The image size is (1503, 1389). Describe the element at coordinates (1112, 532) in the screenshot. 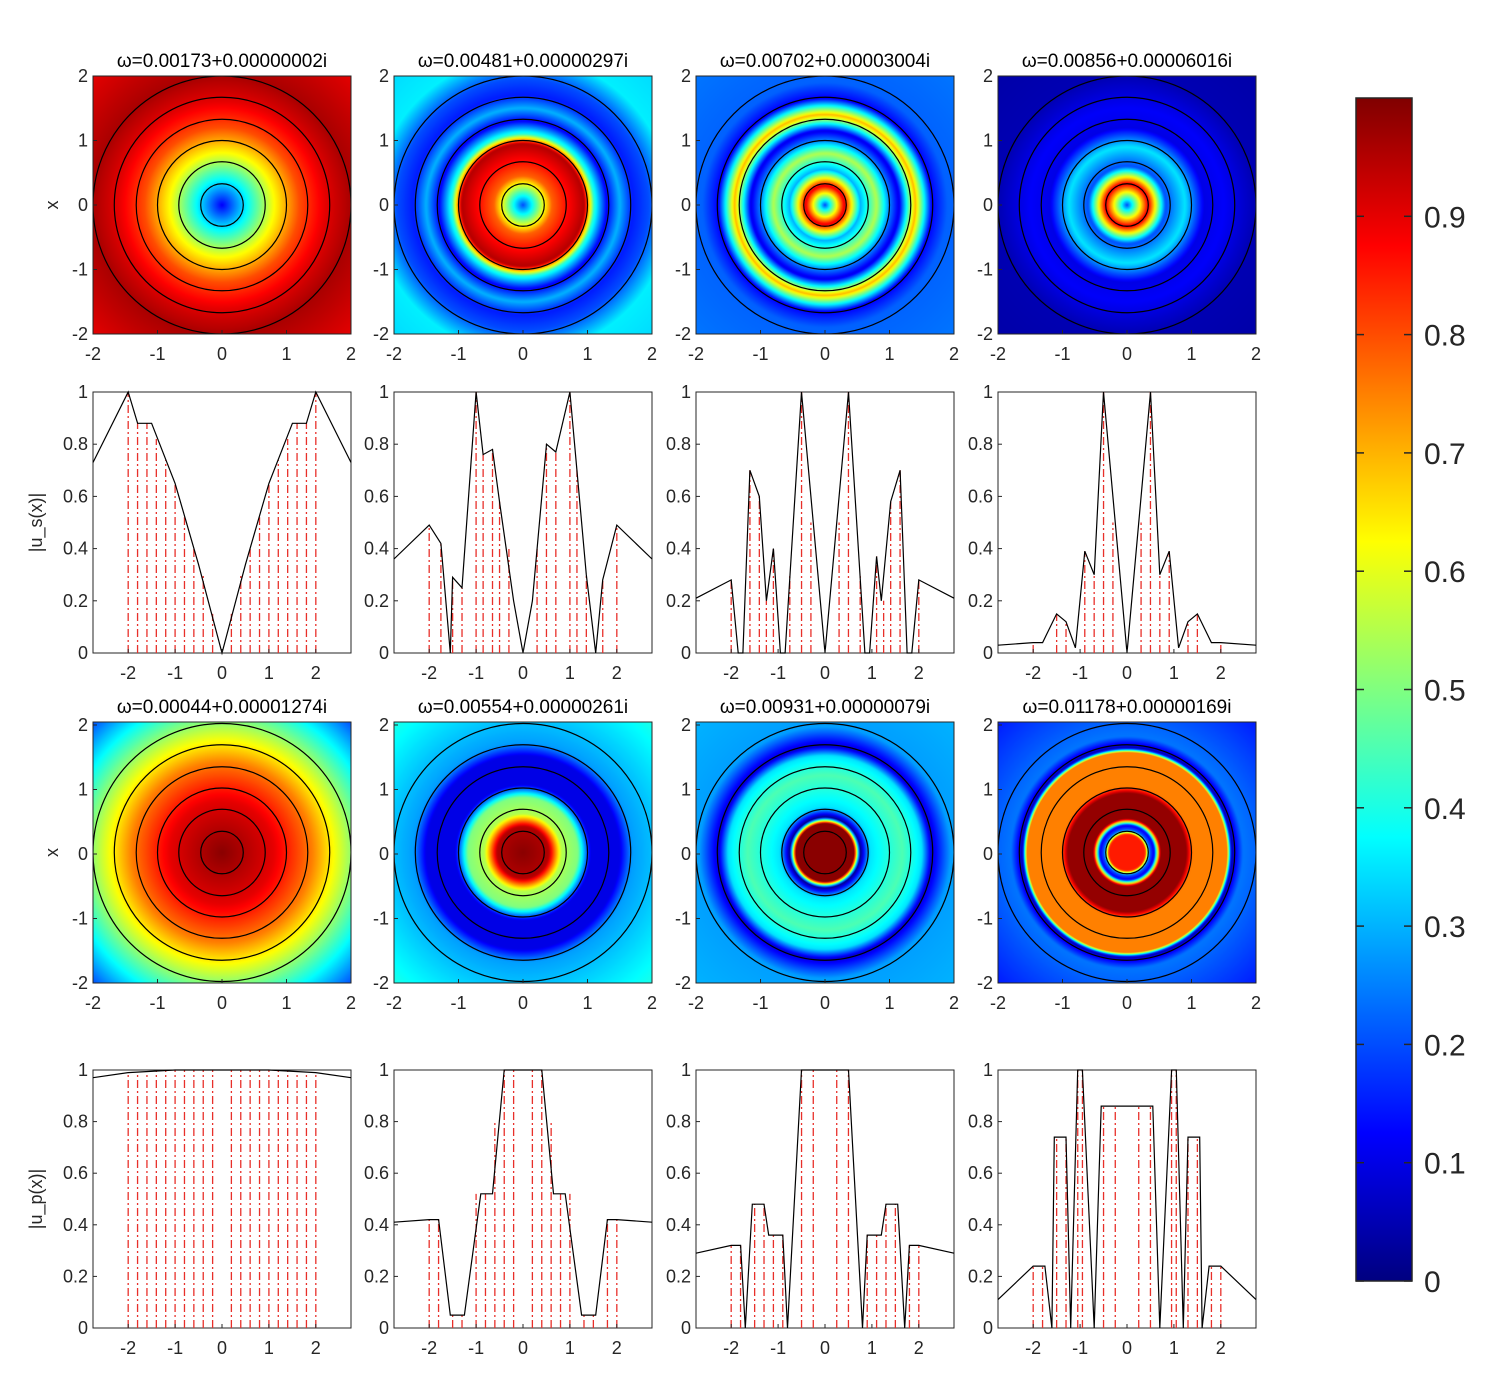

I see `line-panel-2-4: -2 -1 0 1 2 0 0.2 0.4 0.6 0.8 1` at that location.